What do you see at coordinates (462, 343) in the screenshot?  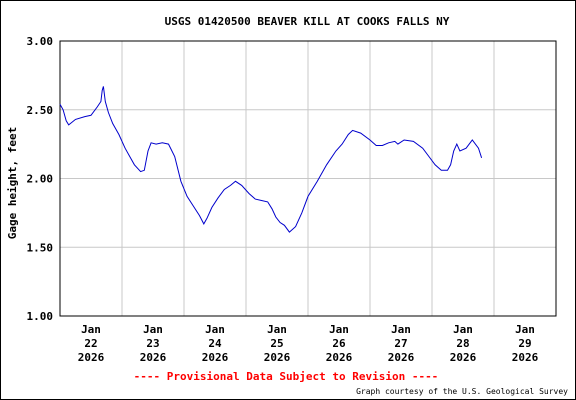 I see `x-tick-label: 28` at bounding box center [462, 343].